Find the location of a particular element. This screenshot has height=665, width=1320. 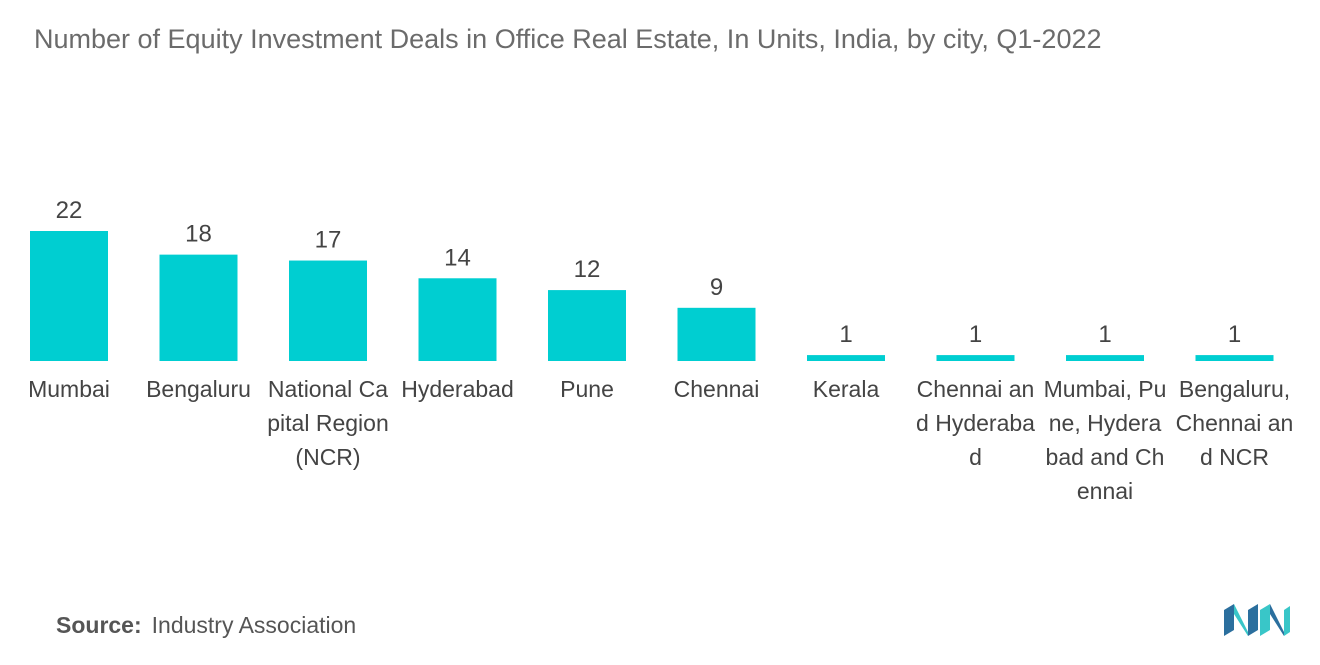

category-label-0: Mumbai is located at coordinates (69, 389).